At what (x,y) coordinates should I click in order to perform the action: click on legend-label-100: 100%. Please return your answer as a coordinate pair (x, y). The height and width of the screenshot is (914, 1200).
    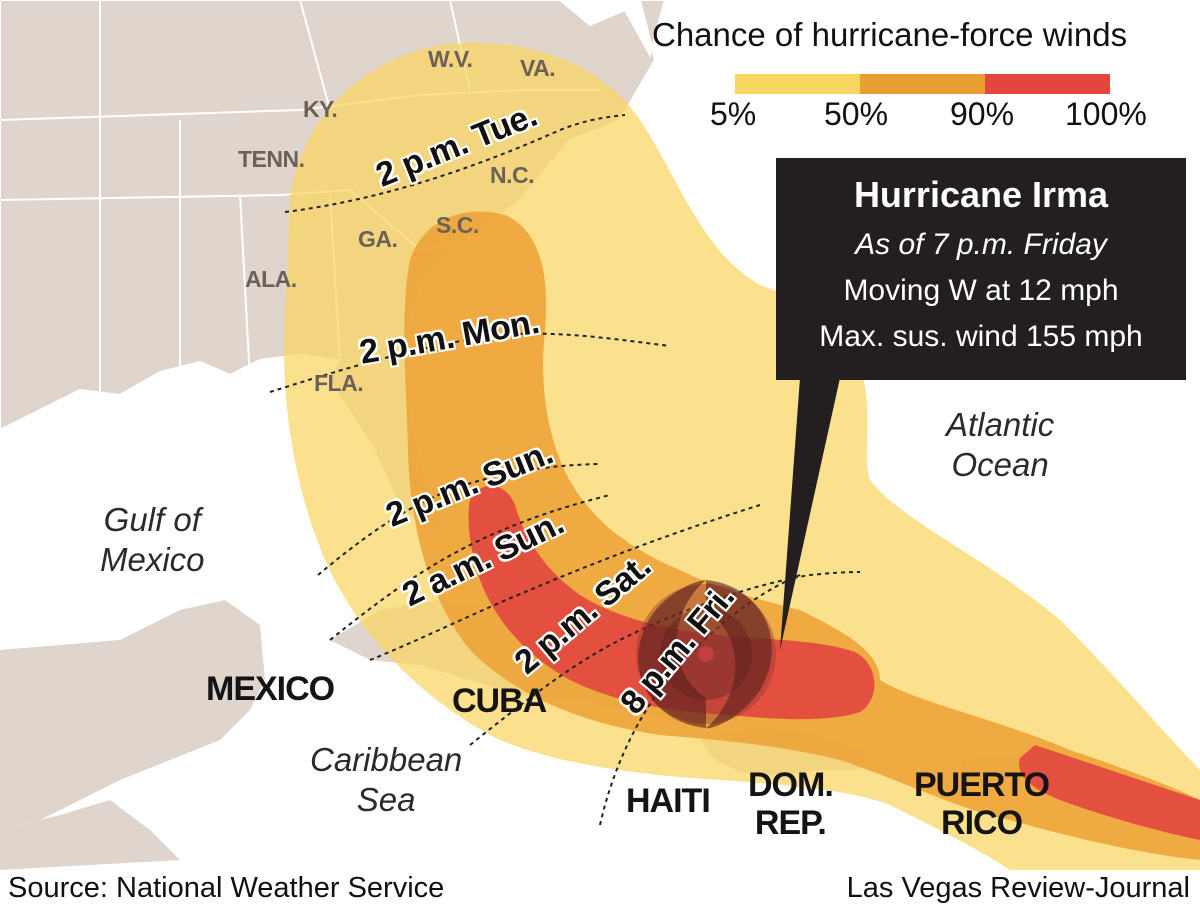
    Looking at the image, I should click on (1106, 114).